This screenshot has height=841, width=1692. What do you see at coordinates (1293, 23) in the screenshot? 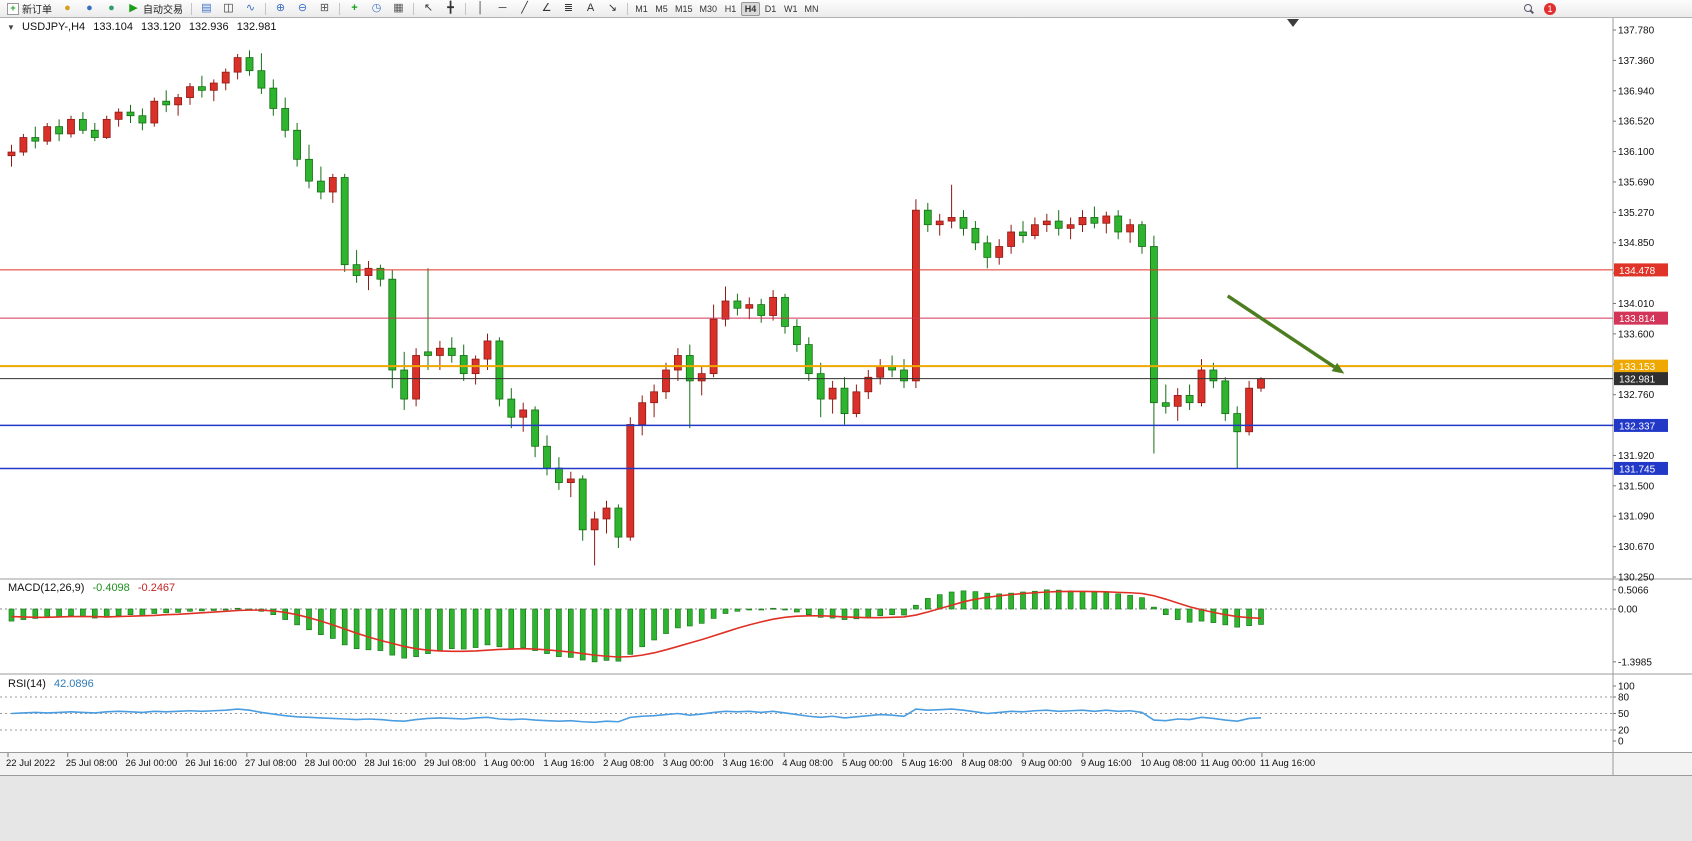
I see `chart-shift-marker` at bounding box center [1293, 23].